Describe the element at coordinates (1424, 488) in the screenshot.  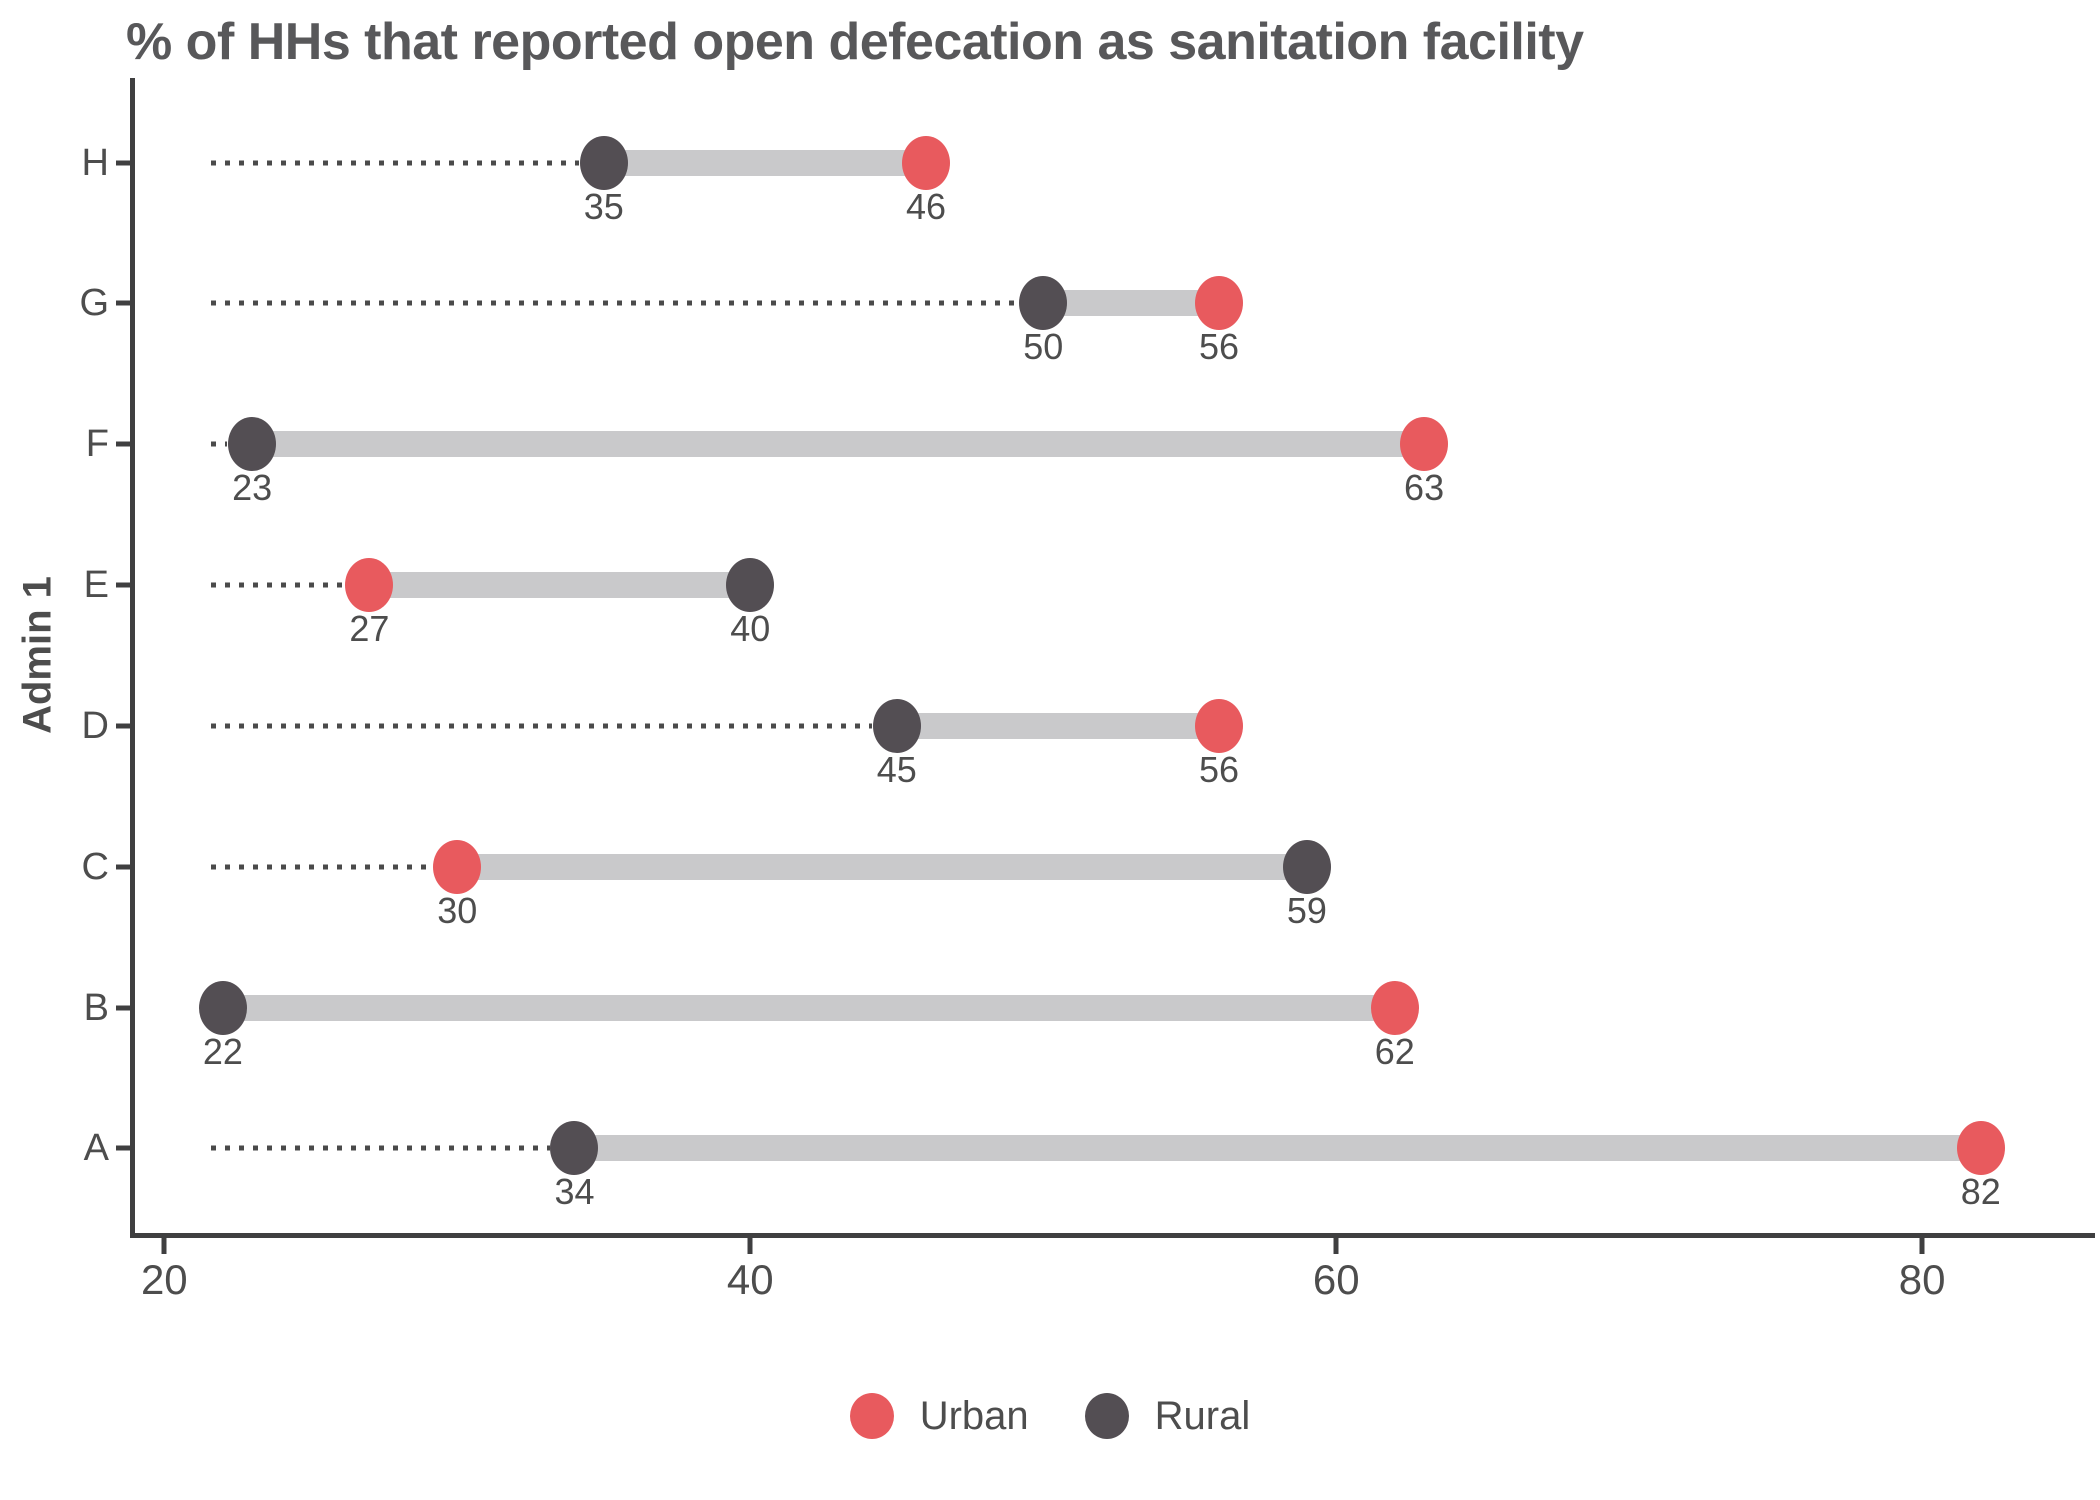
I see `urban-value-label: 63` at that location.